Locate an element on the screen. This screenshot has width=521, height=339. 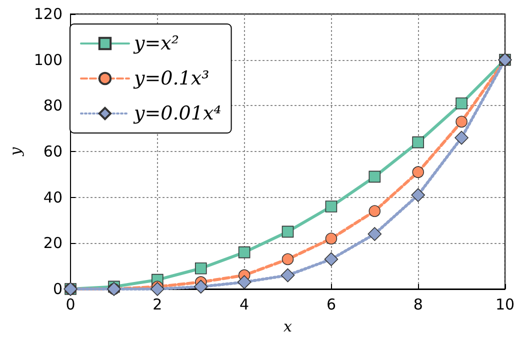
legend-label: y=0.01x⁴ is located at coordinates (177, 113).